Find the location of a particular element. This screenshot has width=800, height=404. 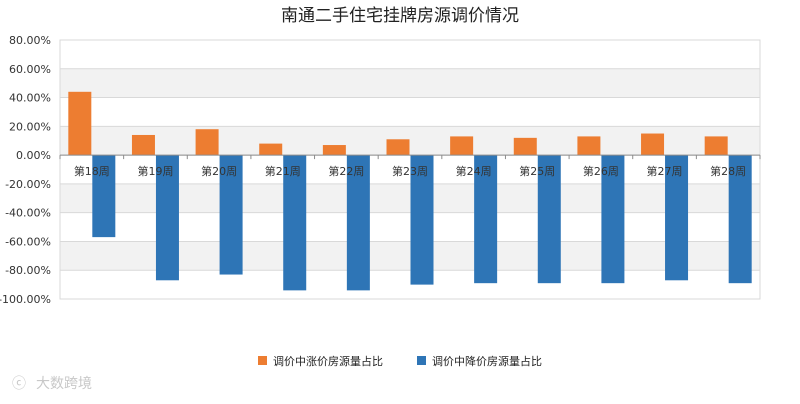

legend: 调价中涨价房源量占比 调价中降价房源量占比 is located at coordinates (400, 361).